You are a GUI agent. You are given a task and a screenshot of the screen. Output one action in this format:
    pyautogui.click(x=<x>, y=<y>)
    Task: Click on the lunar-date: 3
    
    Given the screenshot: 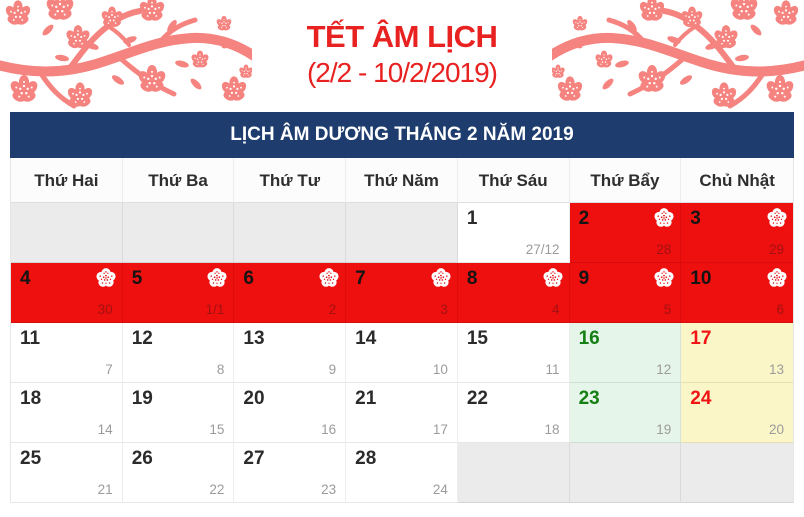 What is the action you would take?
    pyautogui.click(x=444, y=309)
    